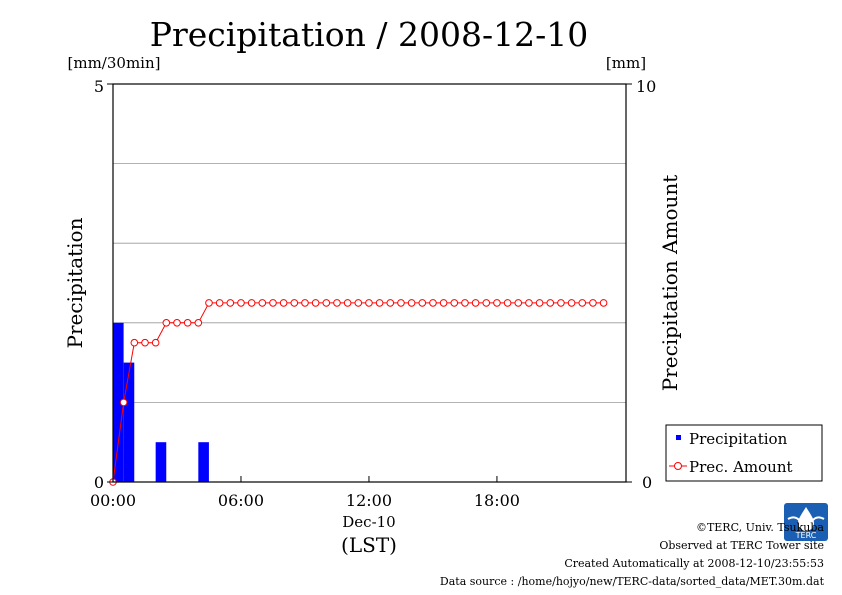  What do you see at coordinates (99, 482) in the screenshot?
I see `left-tick-label-min: 0` at bounding box center [99, 482].